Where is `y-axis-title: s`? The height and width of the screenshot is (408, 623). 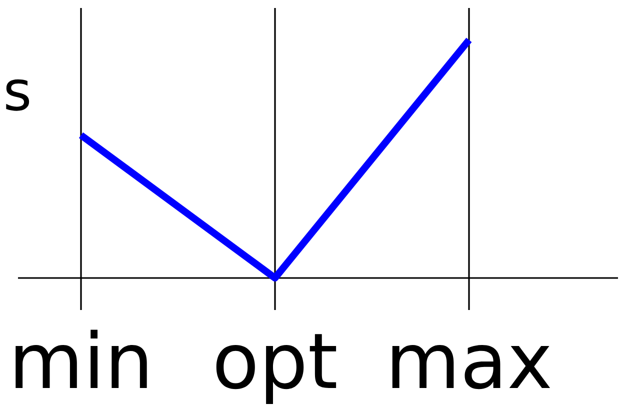 y-axis-title: s is located at coordinates (18, 95).